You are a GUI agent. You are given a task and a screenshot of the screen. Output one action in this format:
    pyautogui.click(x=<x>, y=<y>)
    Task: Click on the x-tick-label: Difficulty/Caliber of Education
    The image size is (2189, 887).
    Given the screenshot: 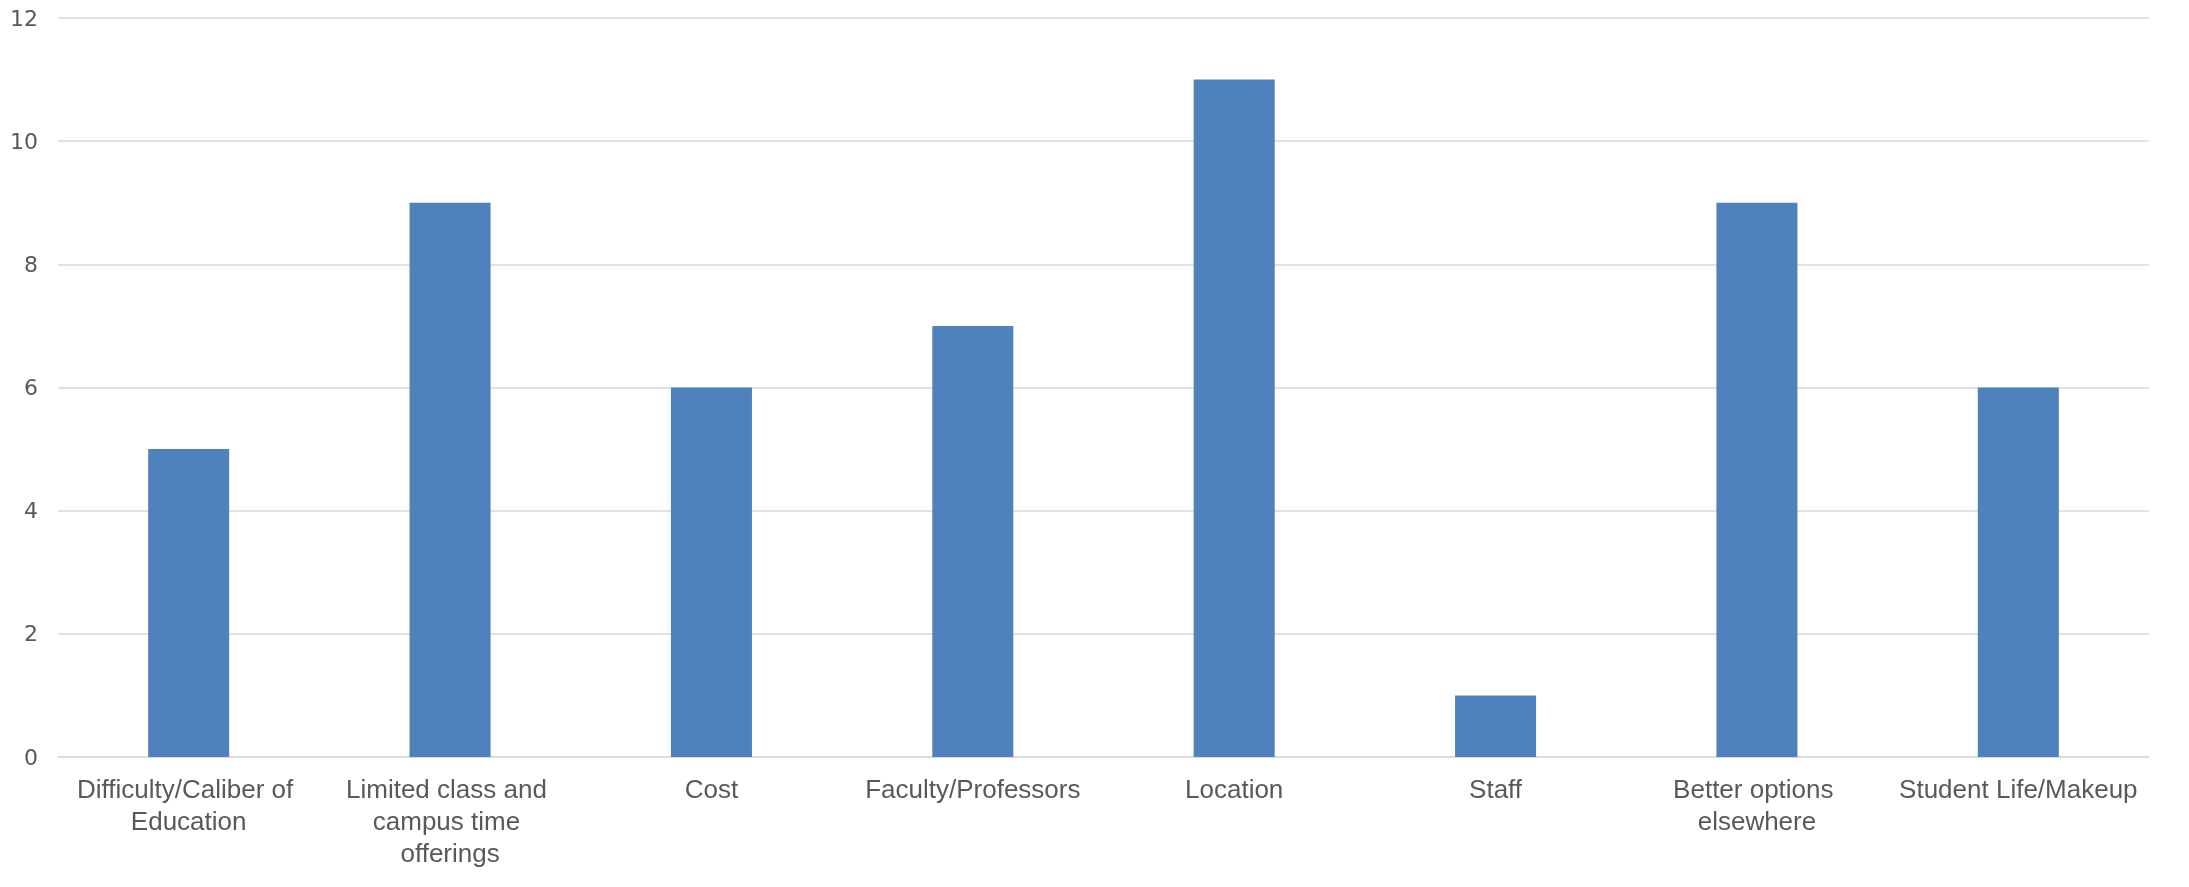 What is the action you would take?
    pyautogui.click(x=188, y=805)
    